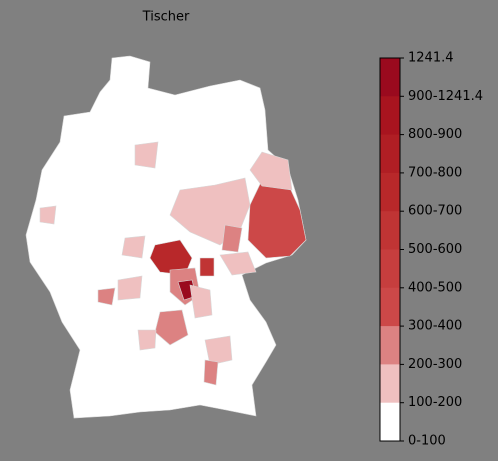 Image resolution: width=498 pixels, height=461 pixels. I want to click on colorbar-label: 1241.4, so click(431, 58).